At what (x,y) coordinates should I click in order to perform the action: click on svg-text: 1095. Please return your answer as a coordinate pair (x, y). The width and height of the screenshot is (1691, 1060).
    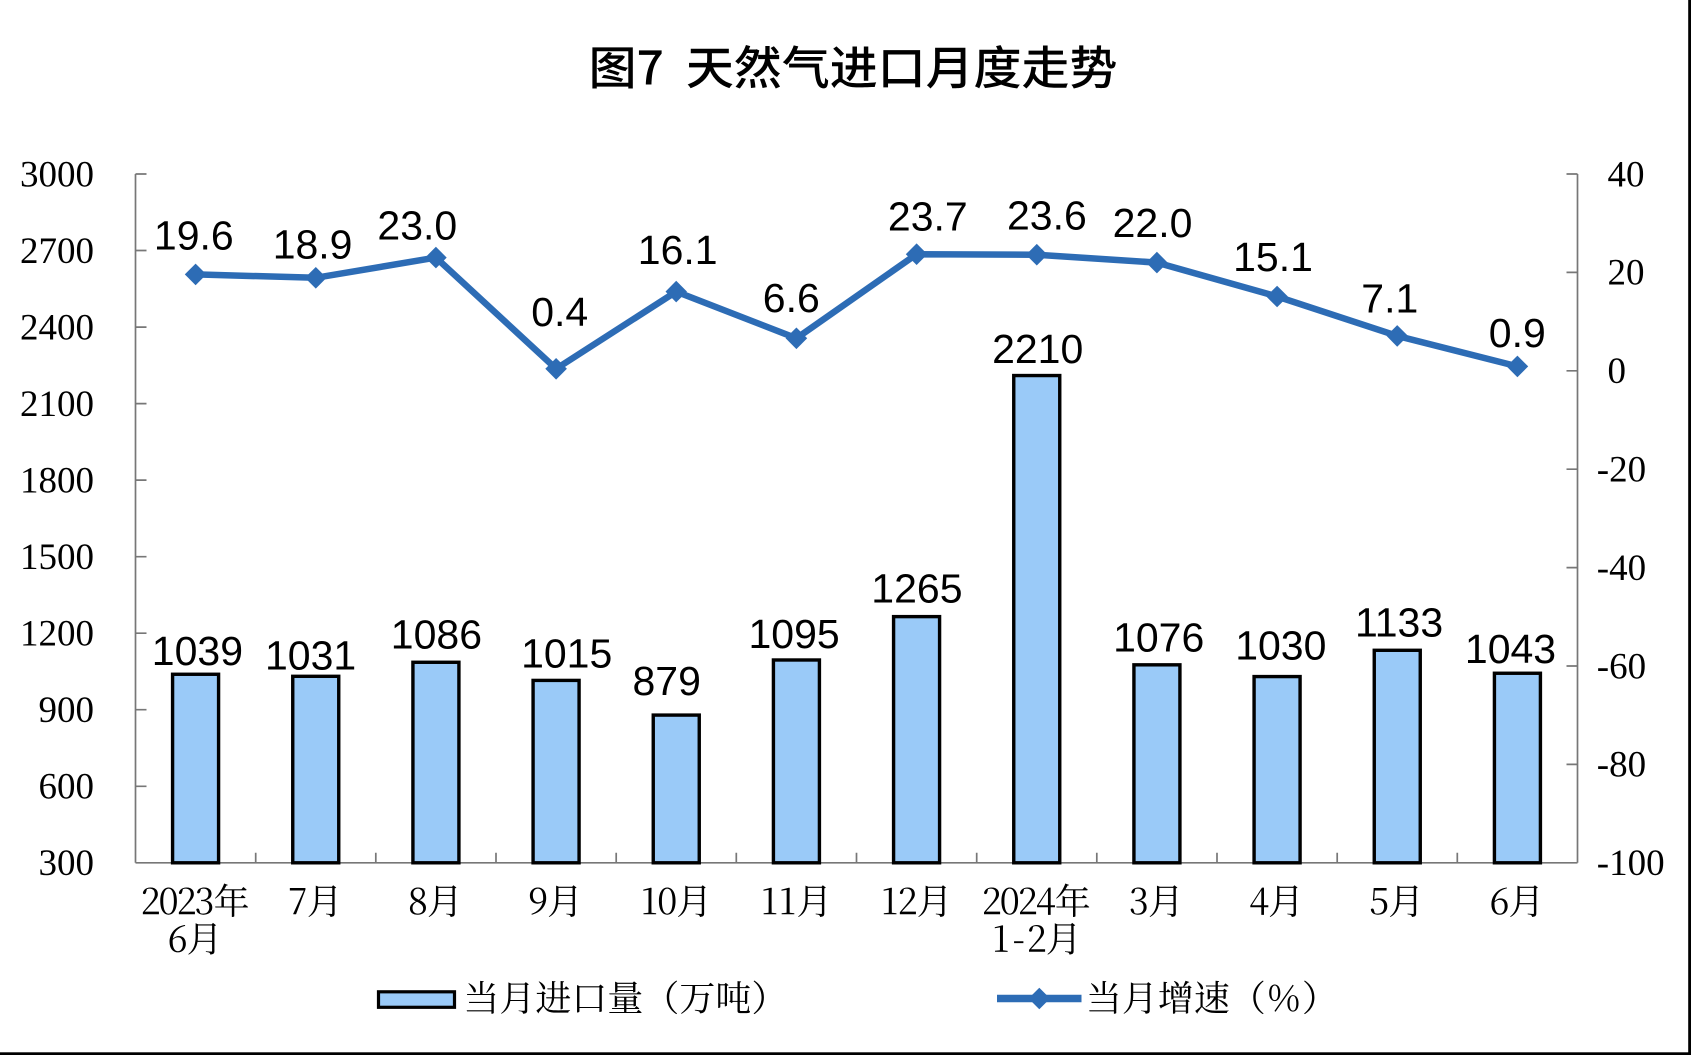
    Looking at the image, I should click on (793, 634).